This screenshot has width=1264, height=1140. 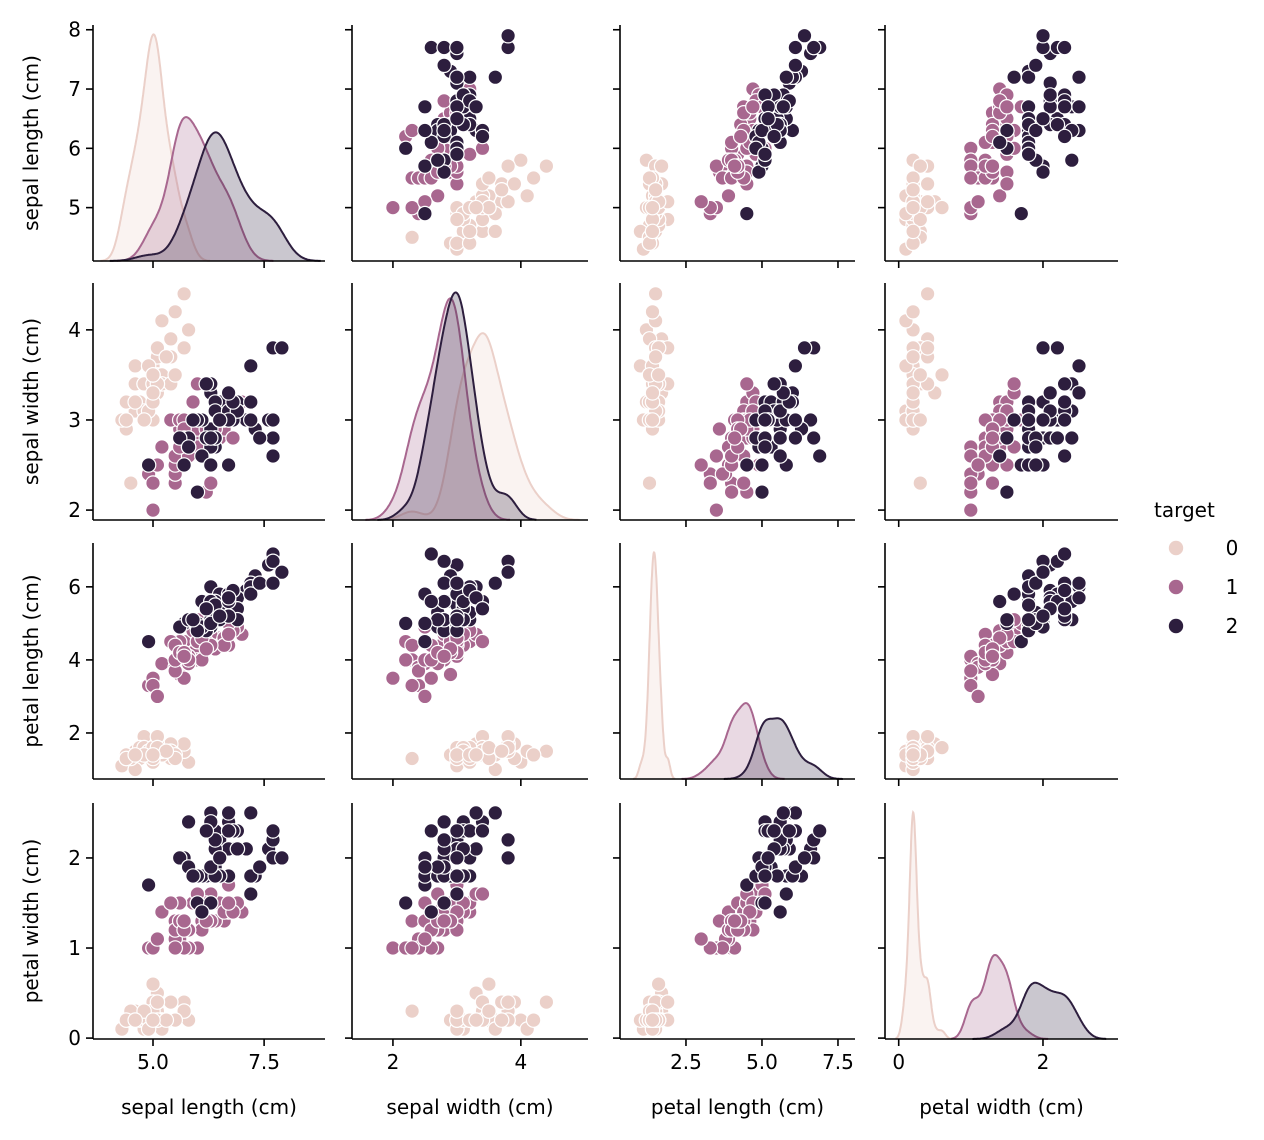 I want to click on panel-sepal-width-vs-petal-width, so click(x=998, y=405).